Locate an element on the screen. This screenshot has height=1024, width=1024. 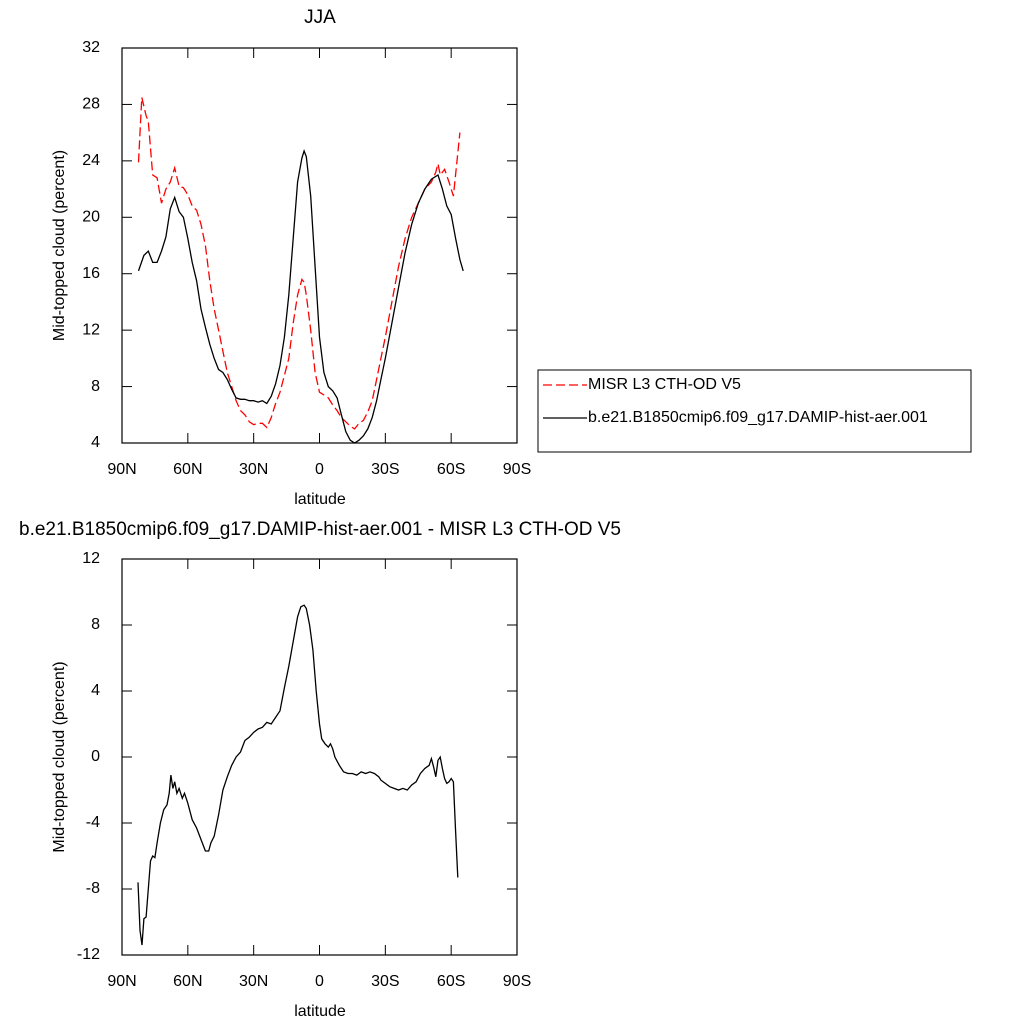
y-tick-label: 28 is located at coordinates (91, 104).